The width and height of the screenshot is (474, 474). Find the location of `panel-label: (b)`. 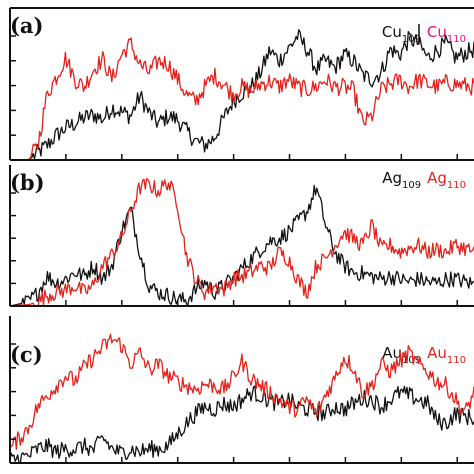

panel-label: (b) is located at coordinates (27, 182).